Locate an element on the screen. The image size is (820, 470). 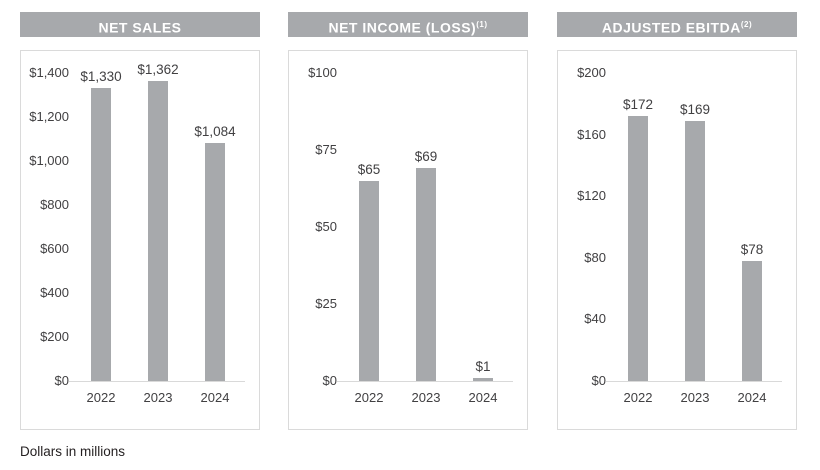
chart-title-bar-adjusted-ebitda: ADJUSTED EBITDA(2) is located at coordinates (677, 24).